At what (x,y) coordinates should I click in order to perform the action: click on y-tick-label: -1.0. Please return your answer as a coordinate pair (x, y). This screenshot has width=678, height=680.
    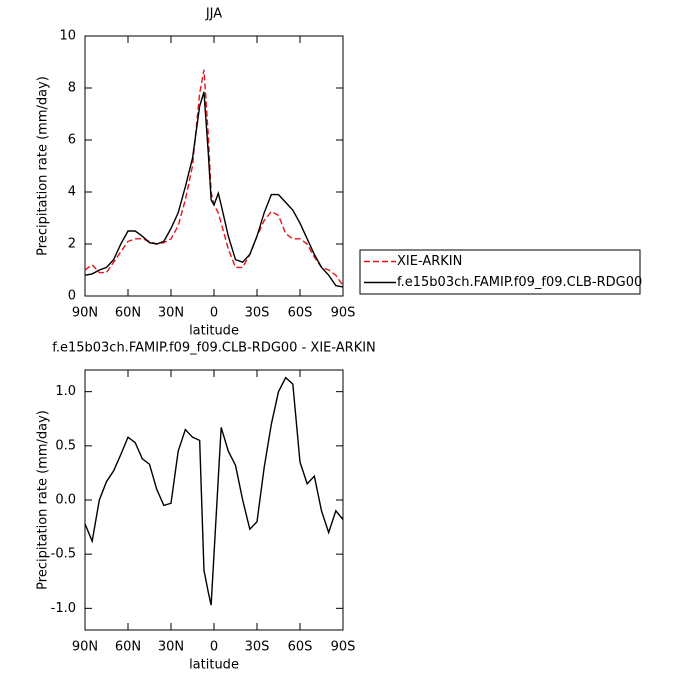
    Looking at the image, I should click on (63, 608).